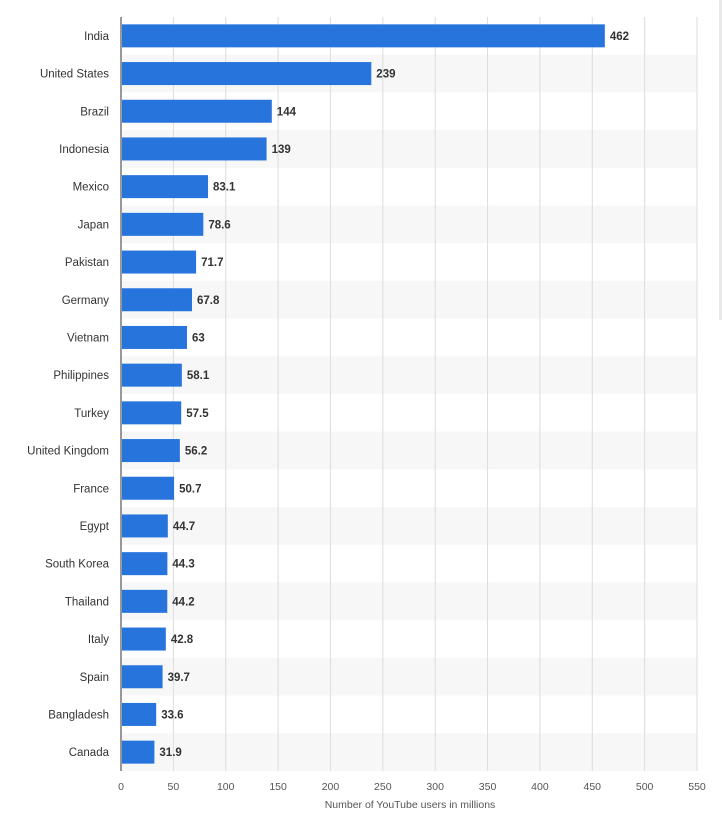 Image resolution: width=722 pixels, height=833 pixels. Describe the element at coordinates (91, 489) in the screenshot. I see `category-label: France` at that location.